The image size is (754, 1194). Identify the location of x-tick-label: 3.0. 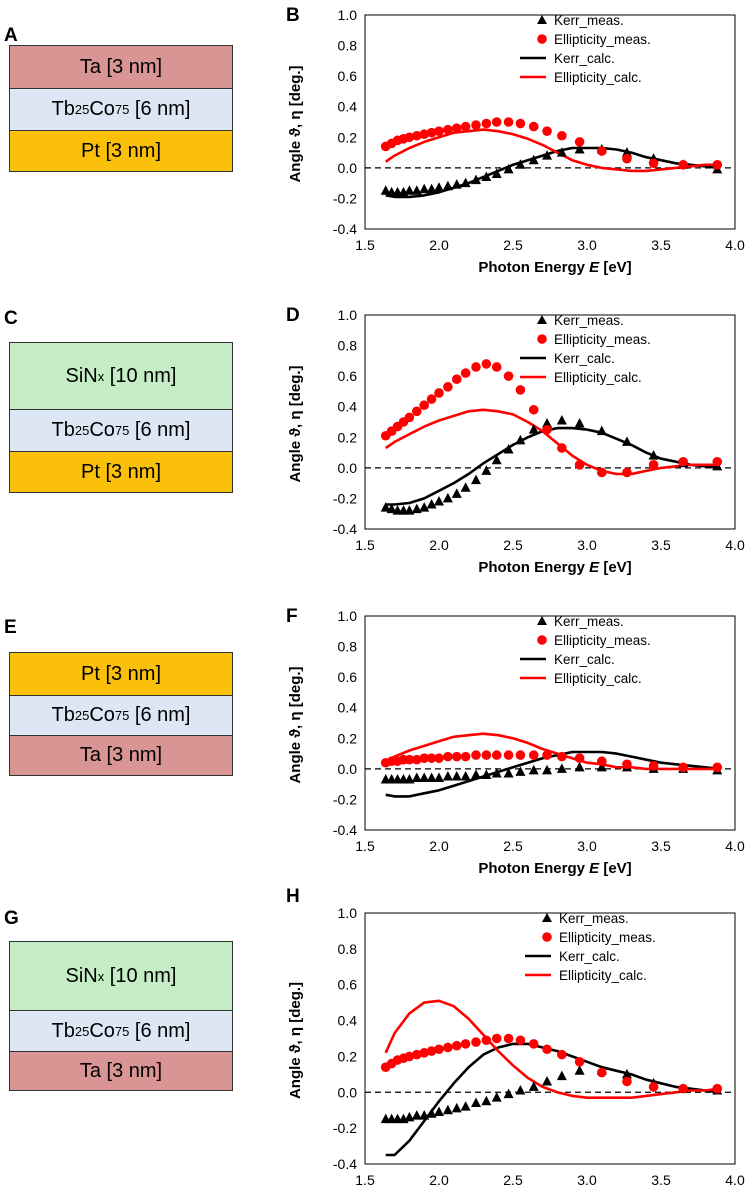
(587, 245).